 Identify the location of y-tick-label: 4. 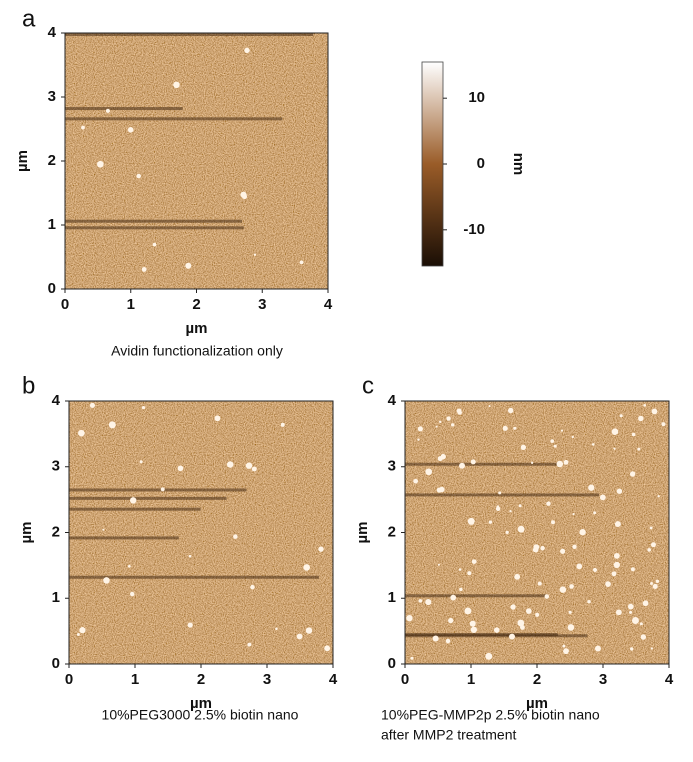
(52, 32).